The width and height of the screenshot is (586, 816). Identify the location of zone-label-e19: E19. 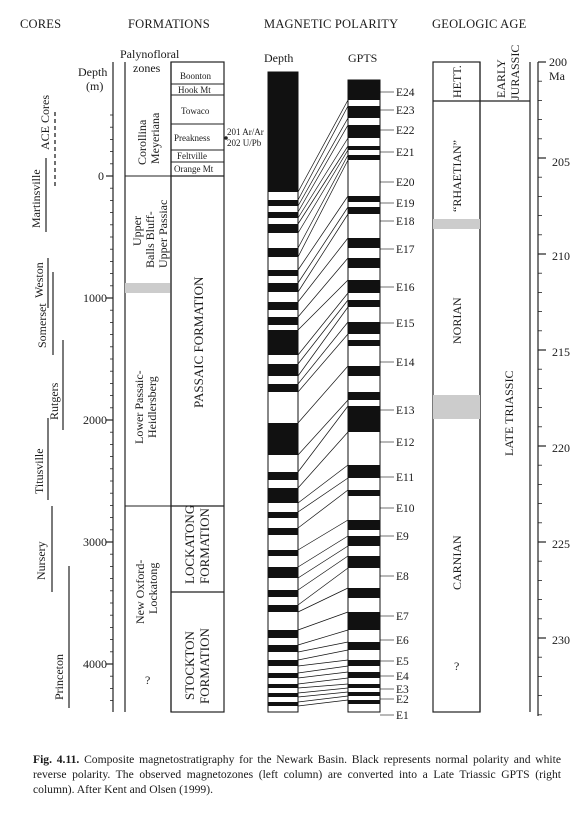
(405, 204).